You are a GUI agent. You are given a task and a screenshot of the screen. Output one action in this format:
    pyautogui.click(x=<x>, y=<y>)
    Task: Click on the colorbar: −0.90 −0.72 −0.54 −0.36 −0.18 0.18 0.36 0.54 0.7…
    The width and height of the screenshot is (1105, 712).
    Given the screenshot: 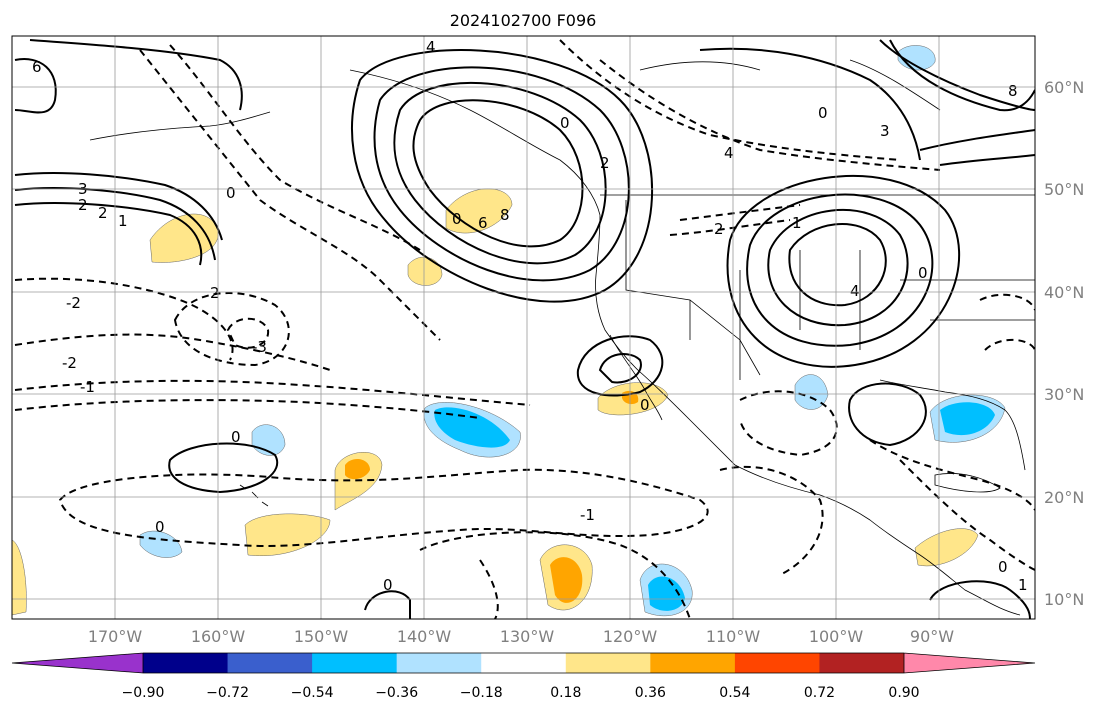 What is the action you would take?
    pyautogui.click(x=523, y=676)
    